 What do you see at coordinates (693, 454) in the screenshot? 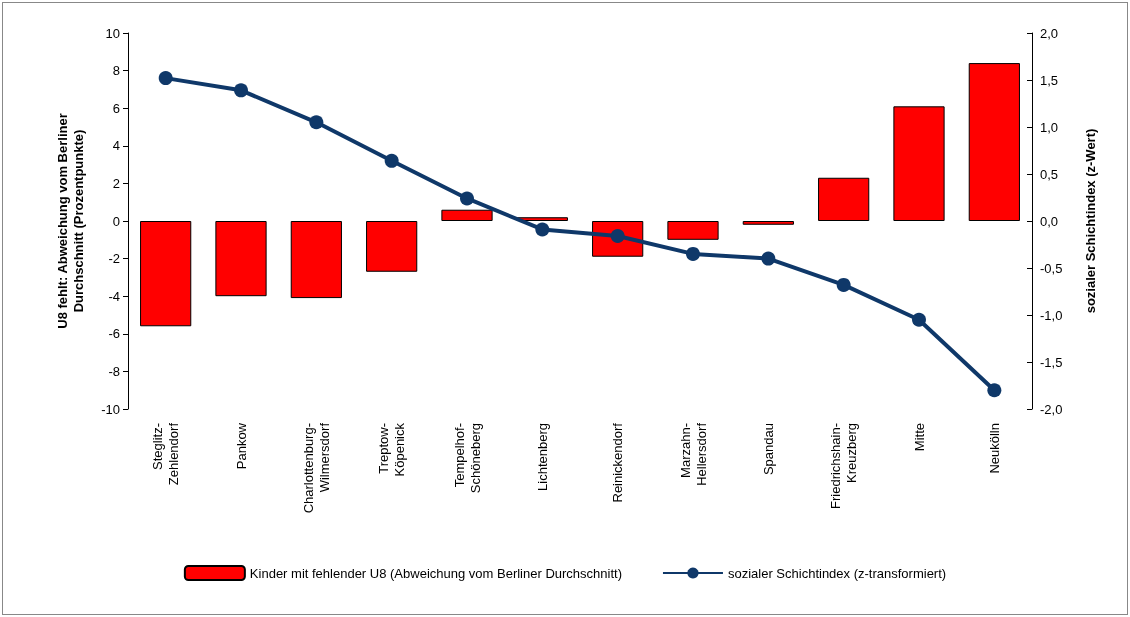
I see `x-tick-label: Marzahn-Hellersdorf` at bounding box center [693, 454].